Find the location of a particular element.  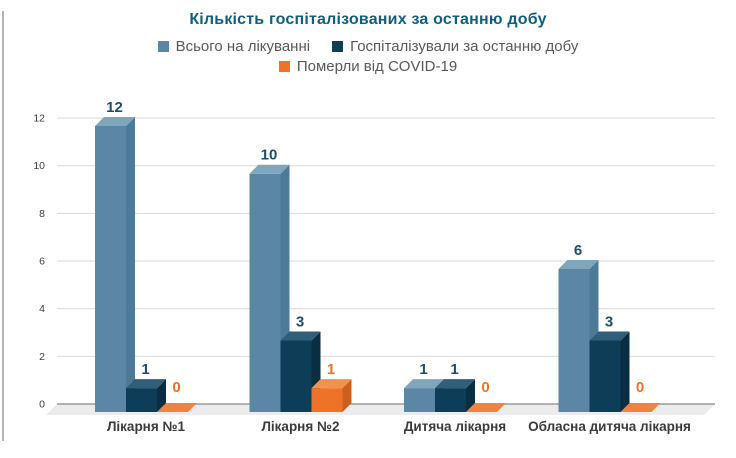

bar-series3-category2 is located at coordinates (331, 395).